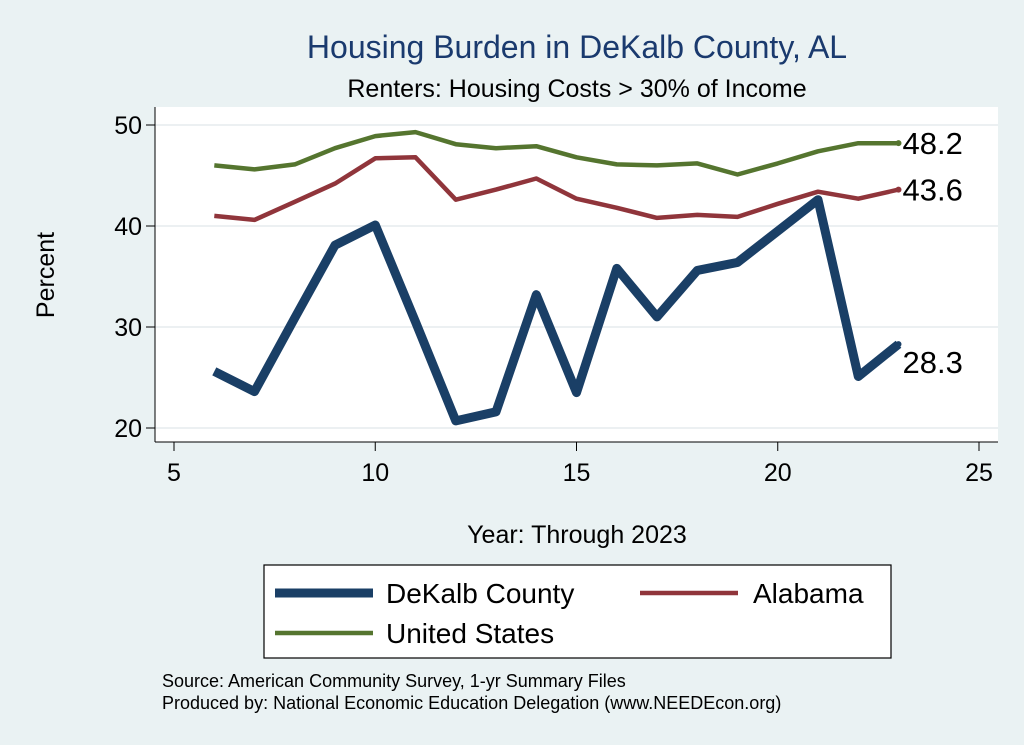 The width and height of the screenshot is (1024, 745). Describe the element at coordinates (898, 344) in the screenshot. I see `end-marker-dekalb-county` at that location.